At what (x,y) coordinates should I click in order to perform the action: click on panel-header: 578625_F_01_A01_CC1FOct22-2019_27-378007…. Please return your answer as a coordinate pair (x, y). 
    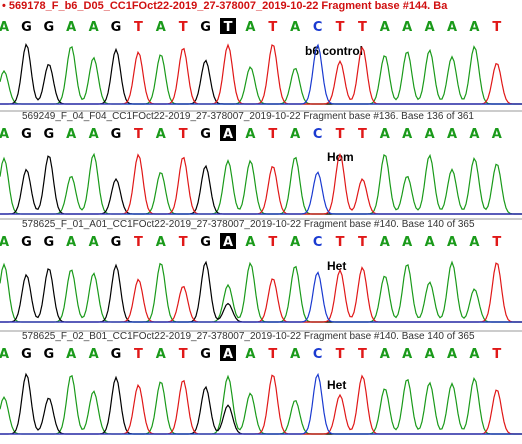
    Looking at the image, I should click on (248, 224).